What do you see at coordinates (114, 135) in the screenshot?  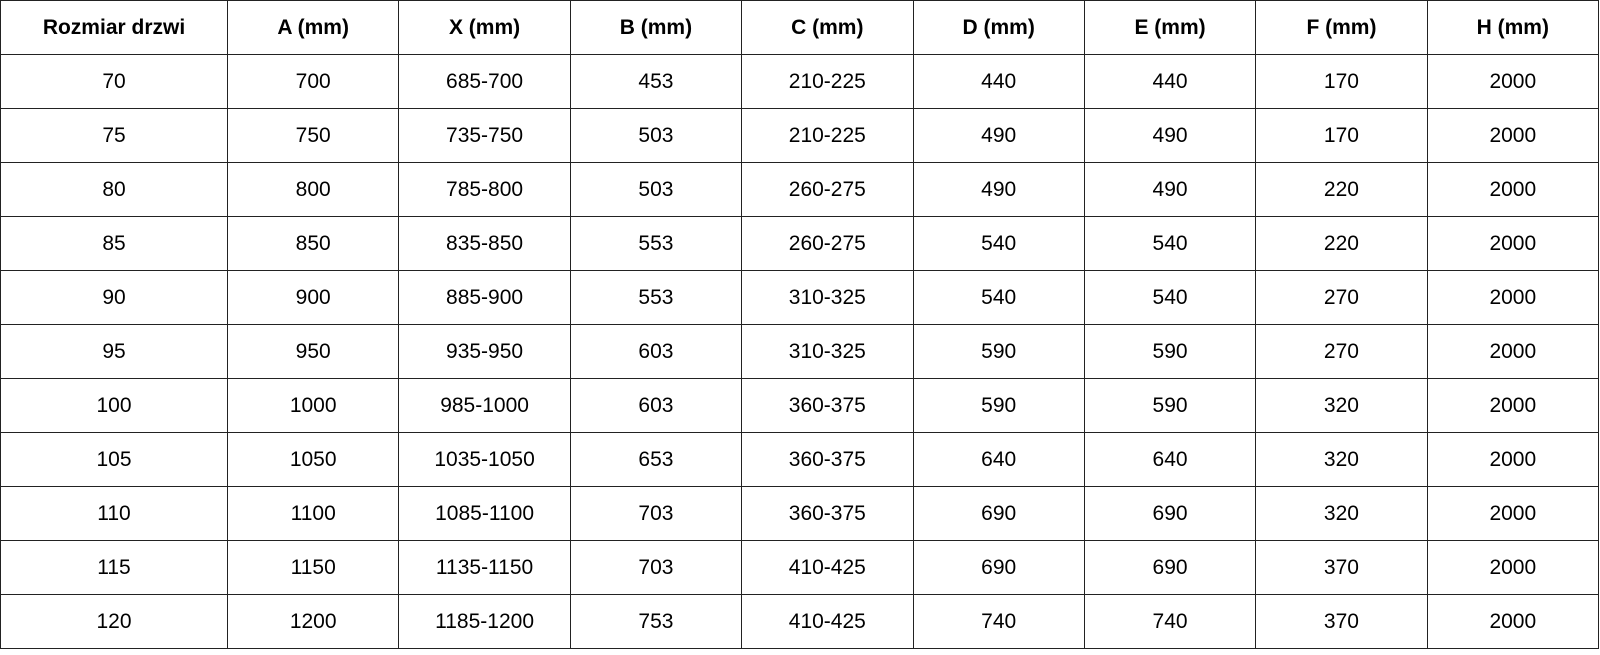 I see `table-cell: 75` at bounding box center [114, 135].